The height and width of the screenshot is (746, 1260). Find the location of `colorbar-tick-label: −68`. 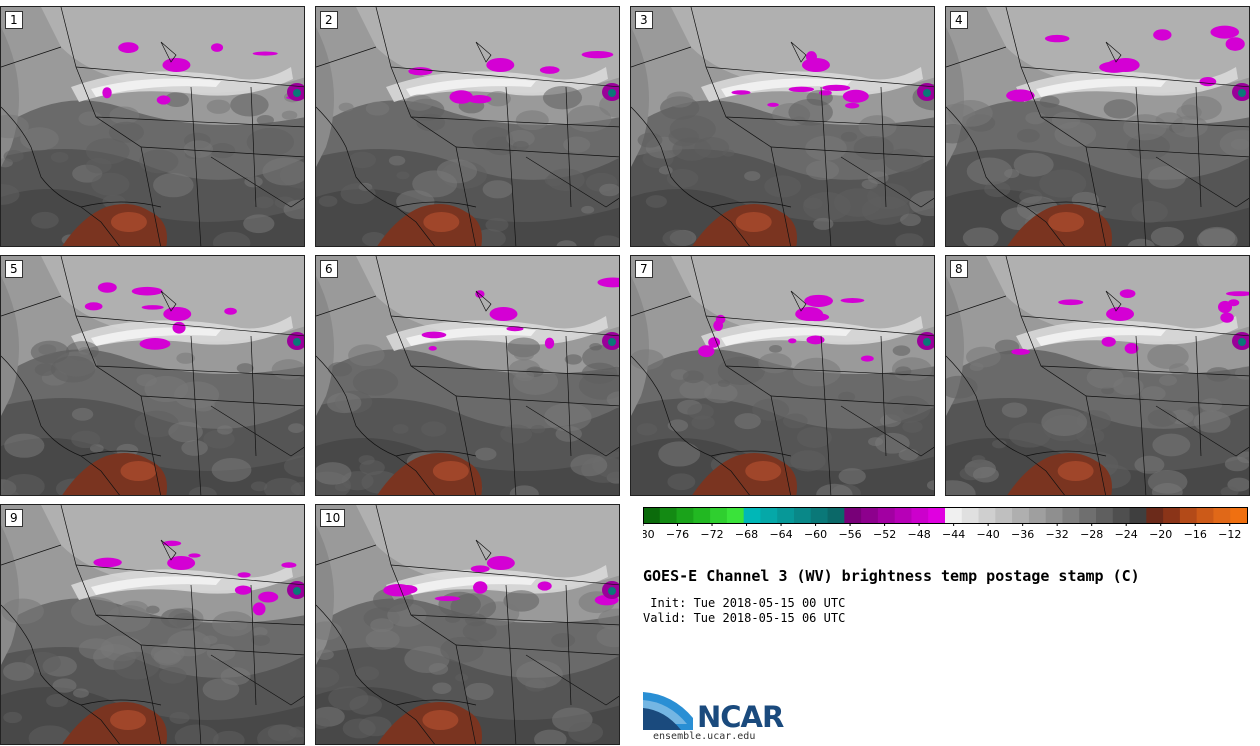

colorbar-tick-label: −68 is located at coordinates (746, 534).